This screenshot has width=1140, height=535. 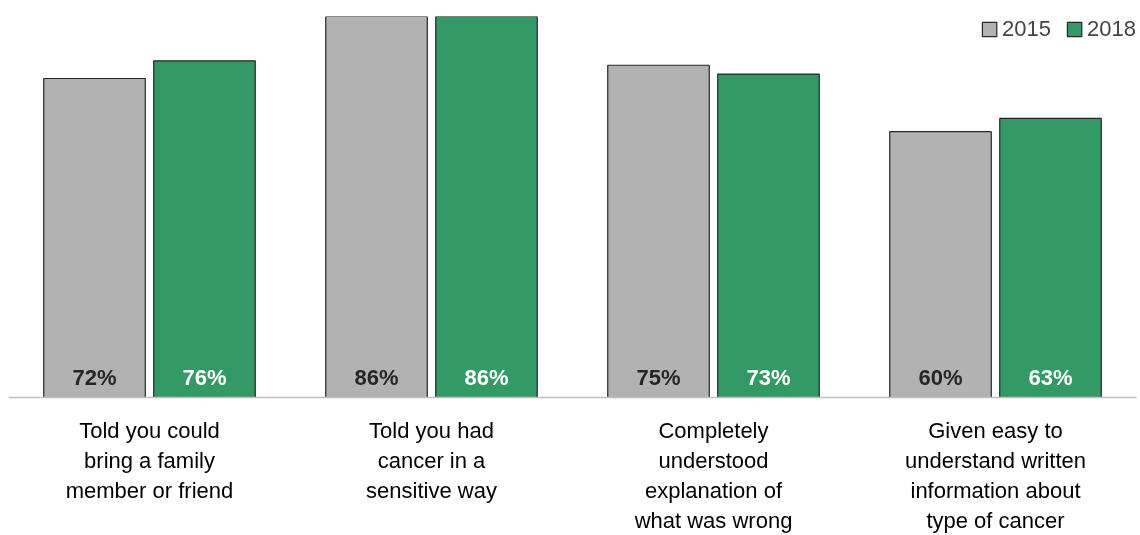 What do you see at coordinates (149, 460) in the screenshot?
I see `x-tick-label: Told you could bring a family member or friend` at bounding box center [149, 460].